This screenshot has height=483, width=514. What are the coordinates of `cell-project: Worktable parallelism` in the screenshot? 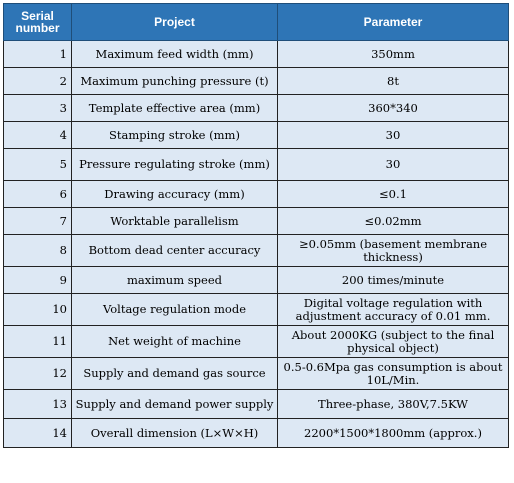 It's located at (174, 221).